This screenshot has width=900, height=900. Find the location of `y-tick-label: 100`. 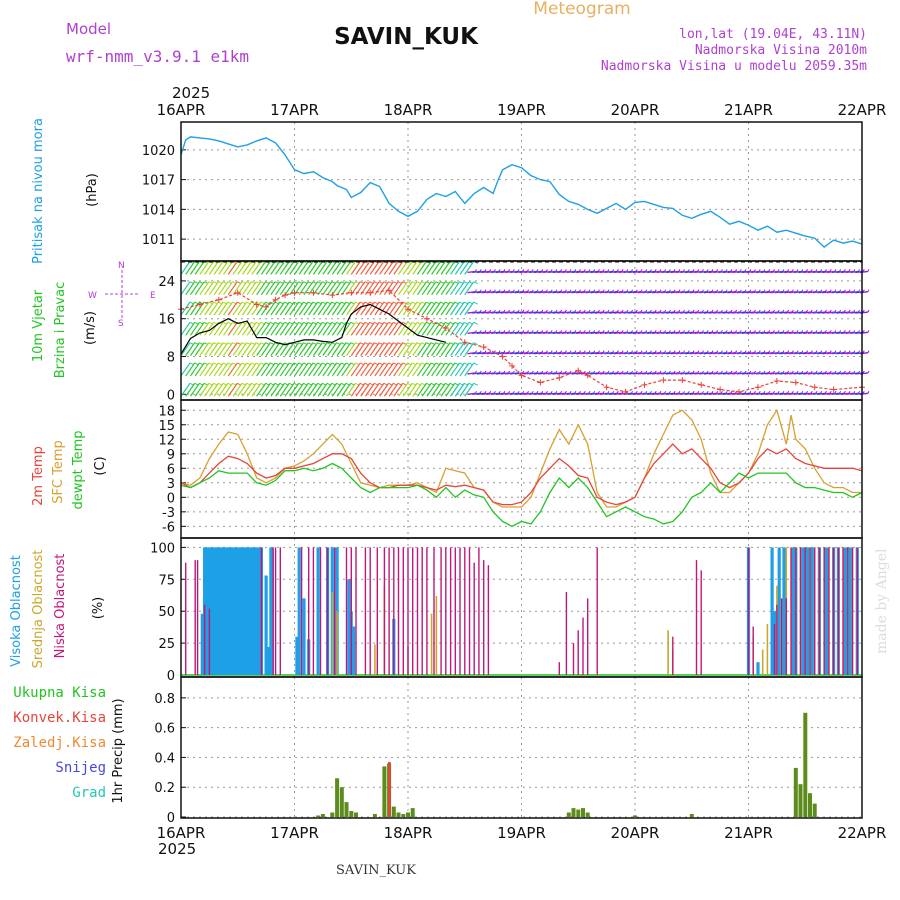

y-tick-label: 100 is located at coordinates (162, 548).